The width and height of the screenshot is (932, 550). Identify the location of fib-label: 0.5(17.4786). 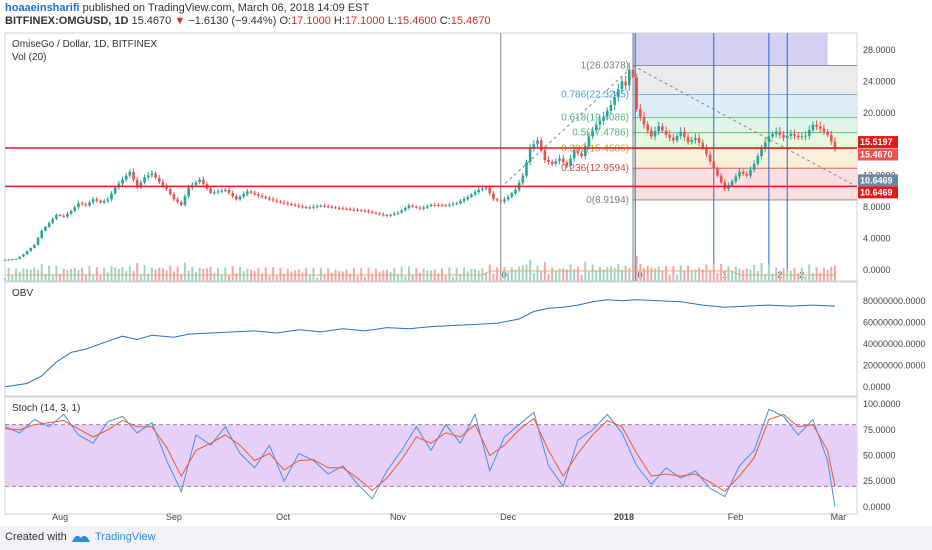
(600, 133).